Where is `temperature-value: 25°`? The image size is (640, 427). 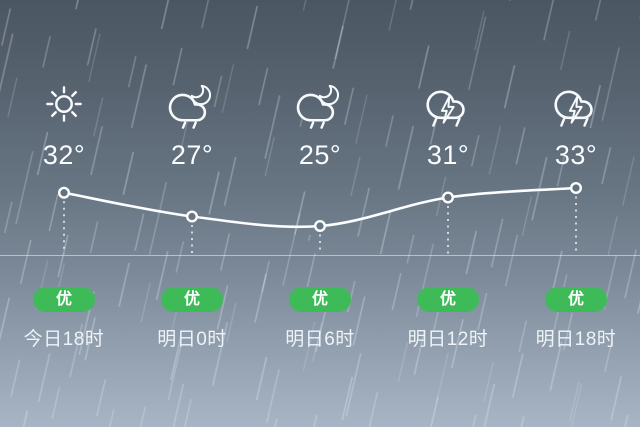 temperature-value: 25° is located at coordinates (320, 154).